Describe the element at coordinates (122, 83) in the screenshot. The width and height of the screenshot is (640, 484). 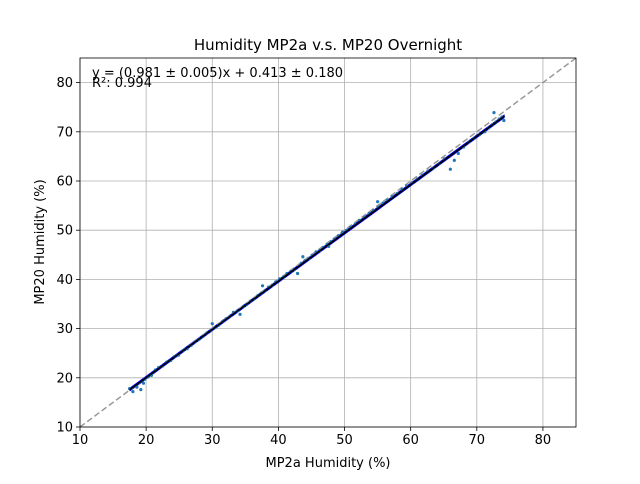
I see `r-squared-annotation: R²: 0.994` at that location.